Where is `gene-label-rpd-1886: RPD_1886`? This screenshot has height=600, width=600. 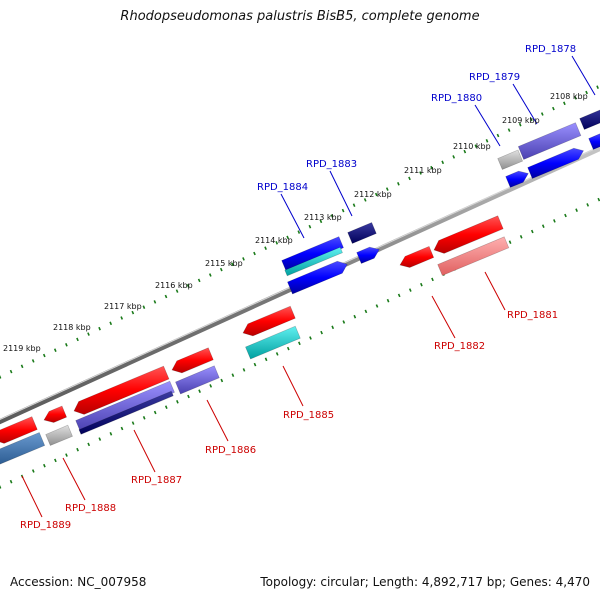
gene-label-rpd-1886: RPD_1886 is located at coordinates (230, 450).